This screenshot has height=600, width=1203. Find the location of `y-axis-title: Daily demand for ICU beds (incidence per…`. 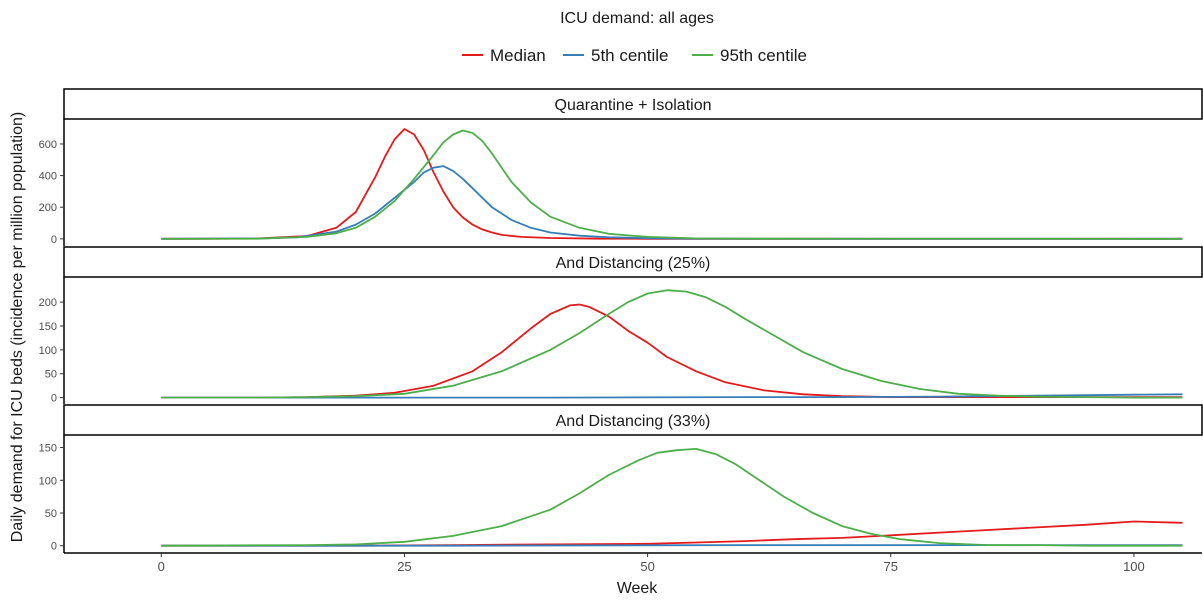

y-axis-title: Daily demand for ICU beds (incidence per… is located at coordinates (17, 327).